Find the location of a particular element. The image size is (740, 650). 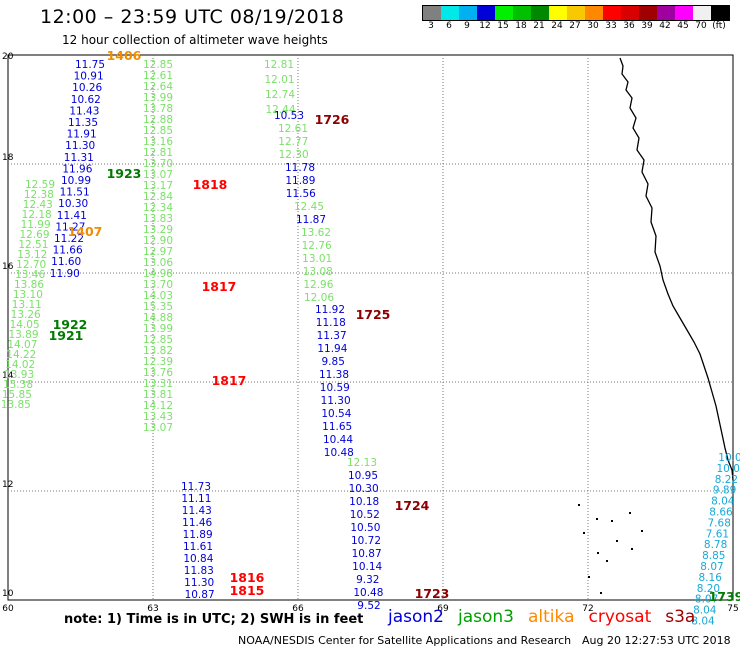

swh-value: 11.99 is located at coordinates (36, 225).